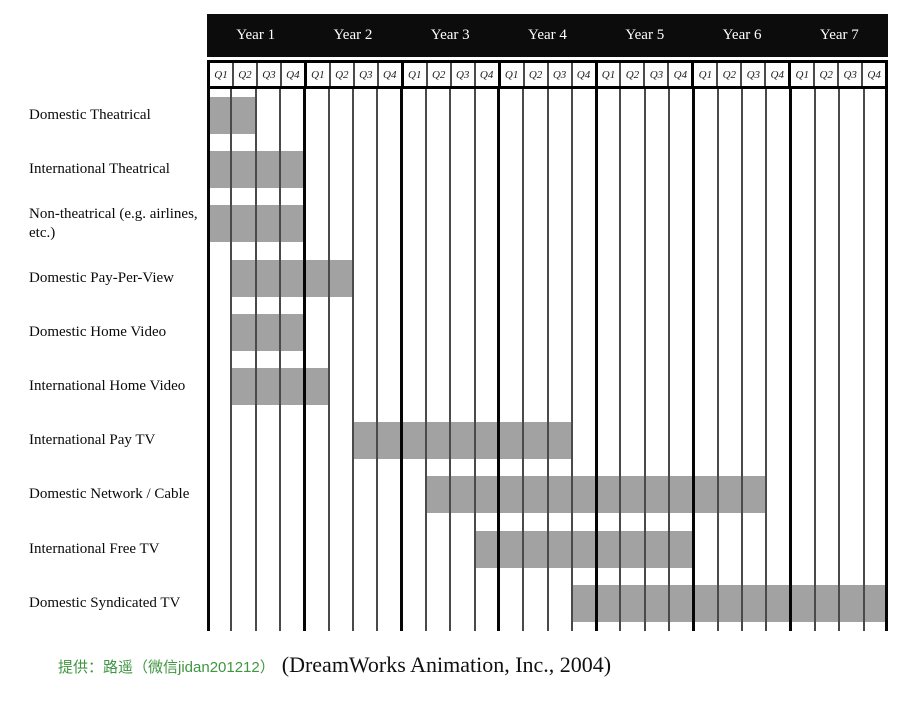  Describe the element at coordinates (166, 667) in the screenshot. I see `credit-text: 提供：路遥（微信jidan201212）` at that location.